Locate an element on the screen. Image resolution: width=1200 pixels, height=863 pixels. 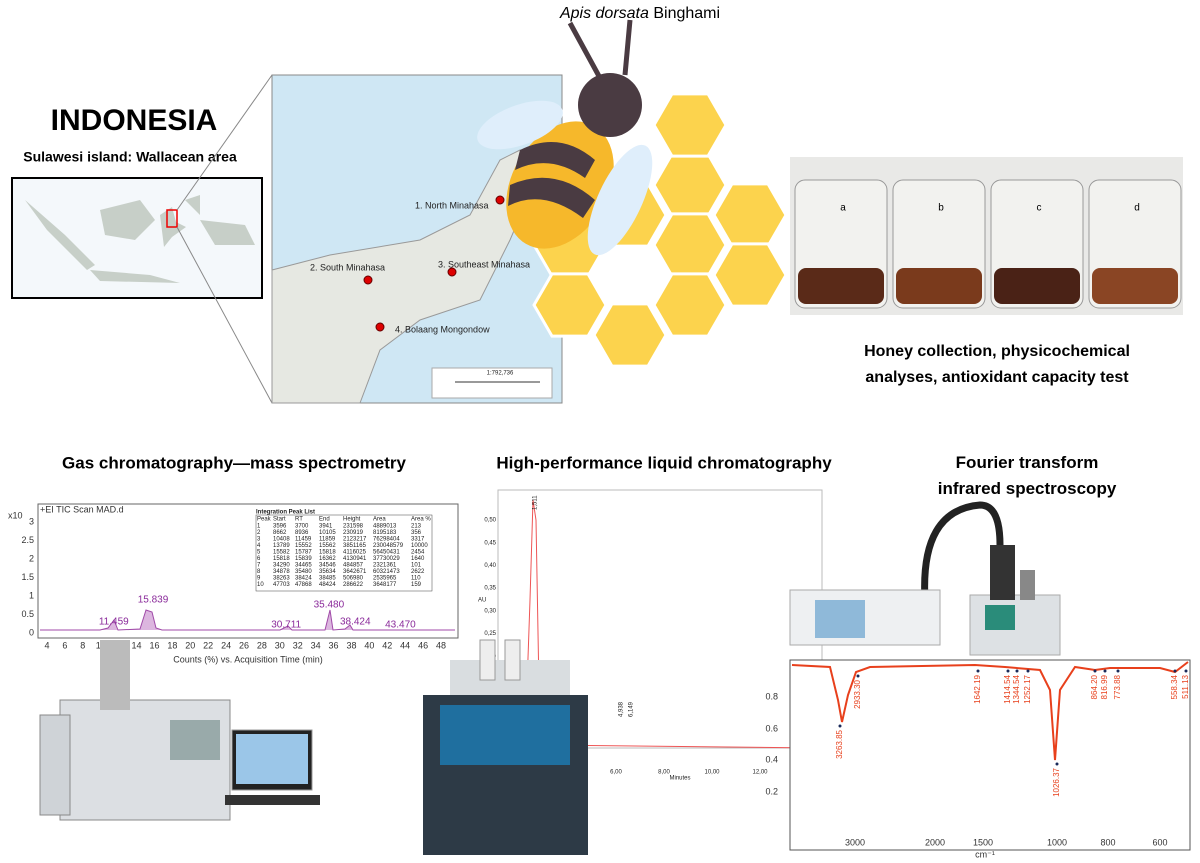
table-cell: 4130941 is located at coordinates (355, 559).